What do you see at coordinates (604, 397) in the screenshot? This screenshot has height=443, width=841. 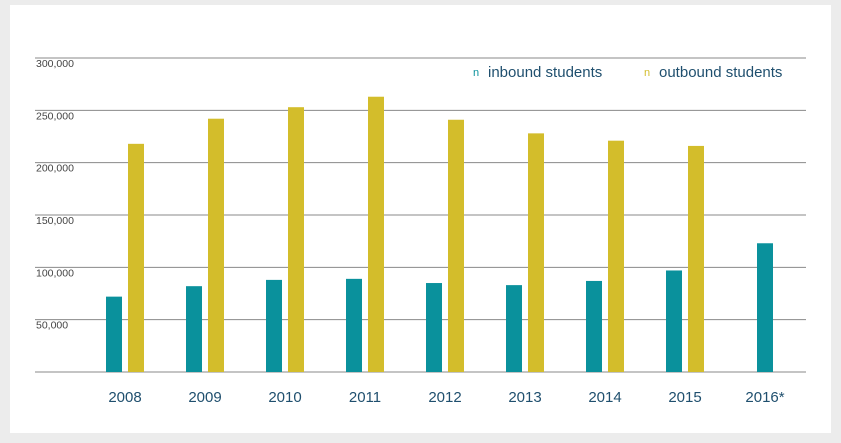 I see `x-tick-label: 2014` at bounding box center [604, 397].